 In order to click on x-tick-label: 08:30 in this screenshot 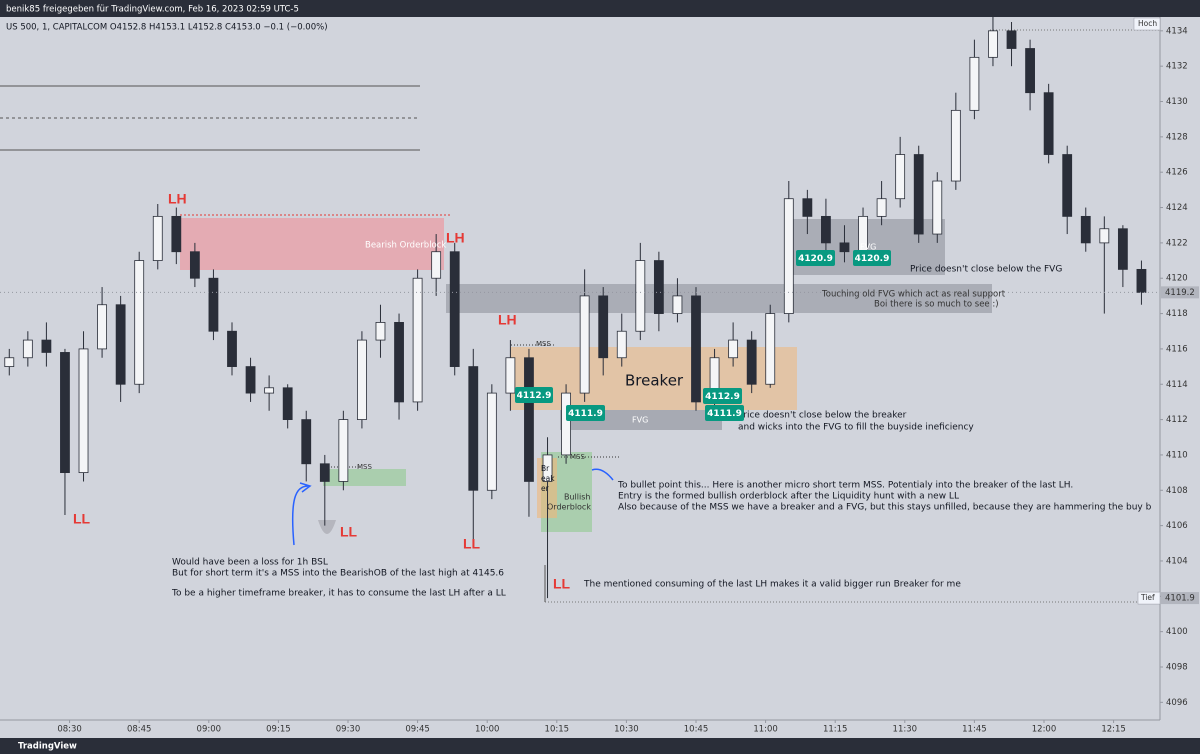, I will do `click(69, 730)`.